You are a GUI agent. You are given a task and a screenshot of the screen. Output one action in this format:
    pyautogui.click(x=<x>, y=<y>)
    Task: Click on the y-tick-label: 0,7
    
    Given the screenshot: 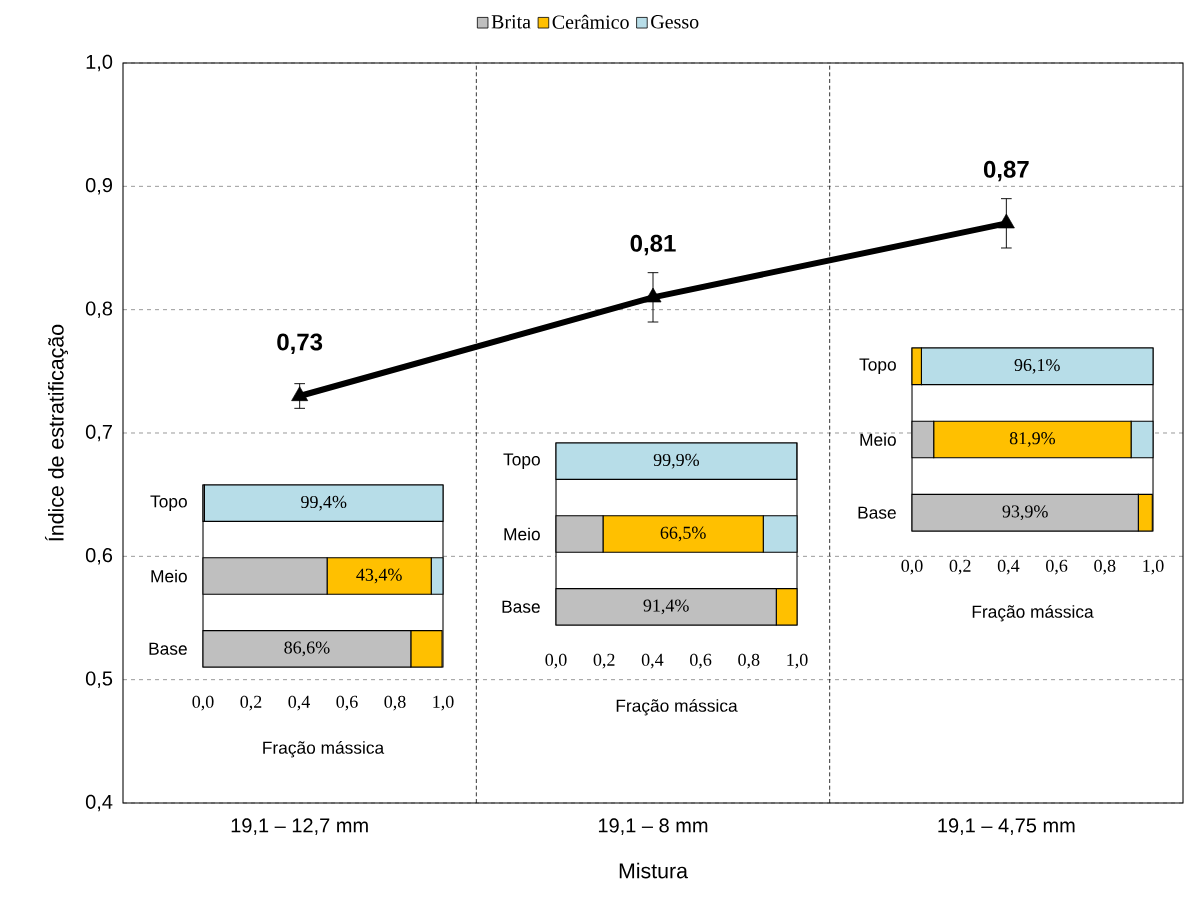 What is the action you would take?
    pyautogui.click(x=98, y=433)
    